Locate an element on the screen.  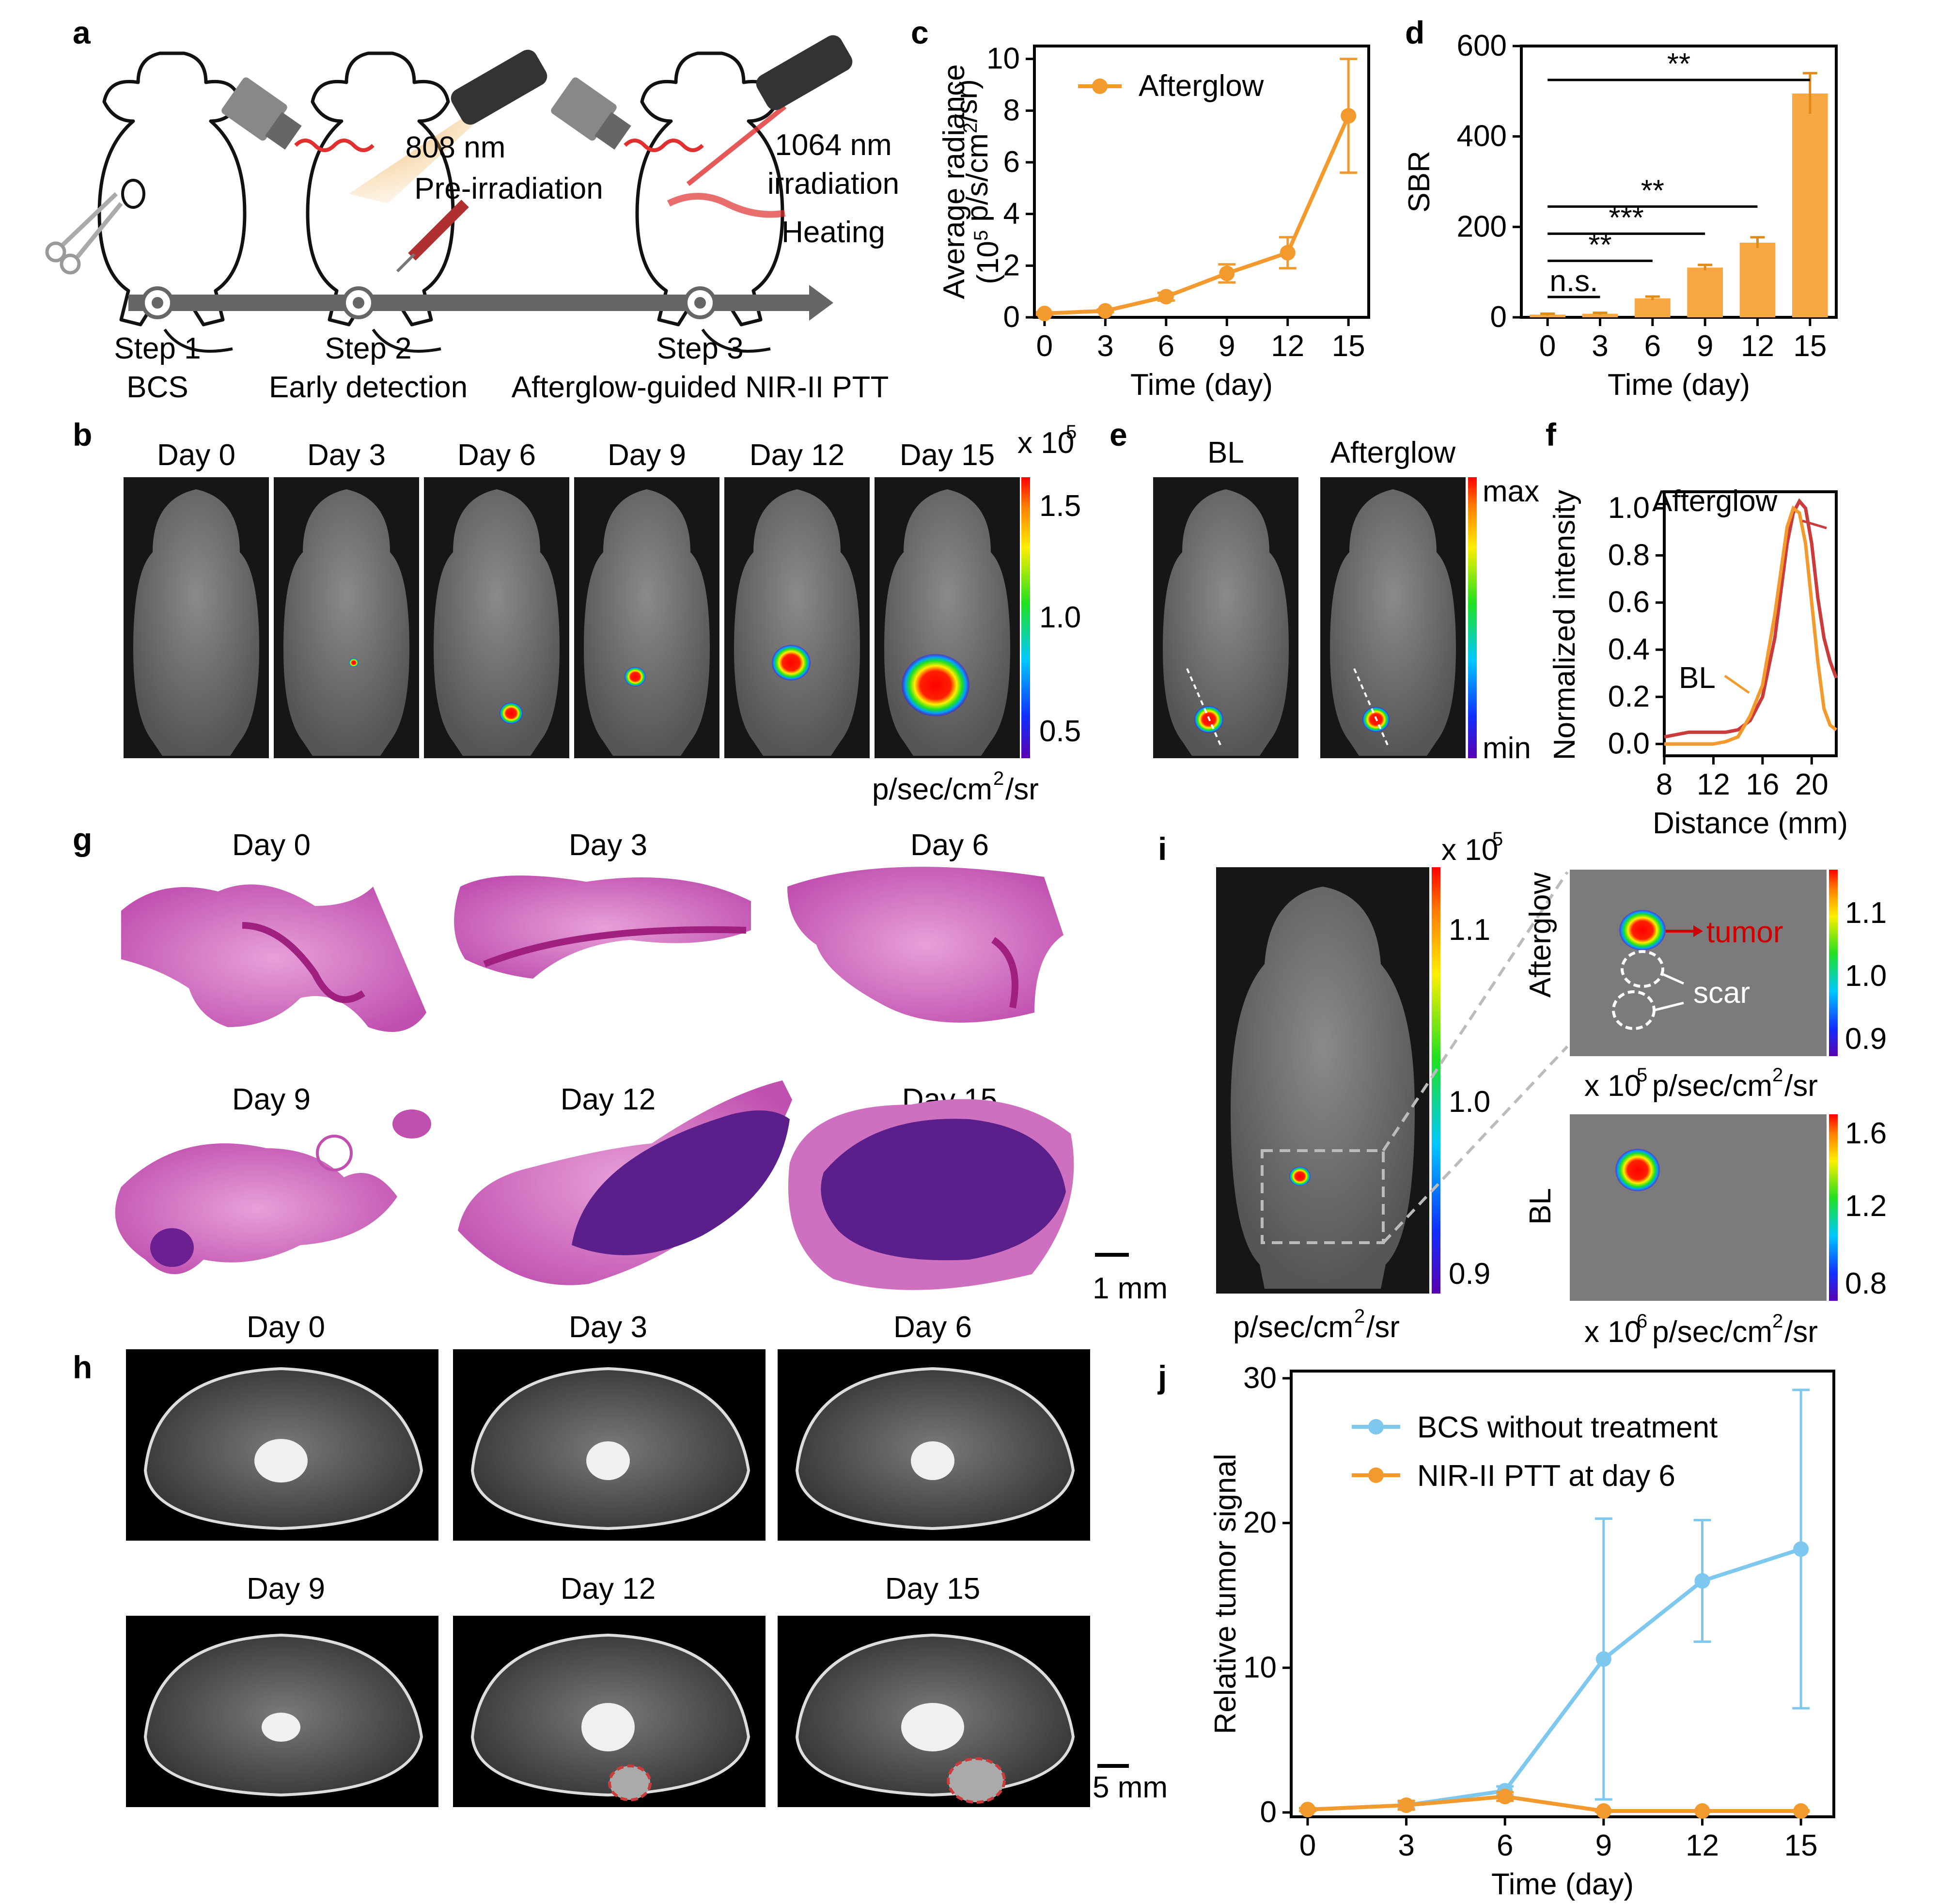
g-day: Day 6 is located at coordinates (949, 845).